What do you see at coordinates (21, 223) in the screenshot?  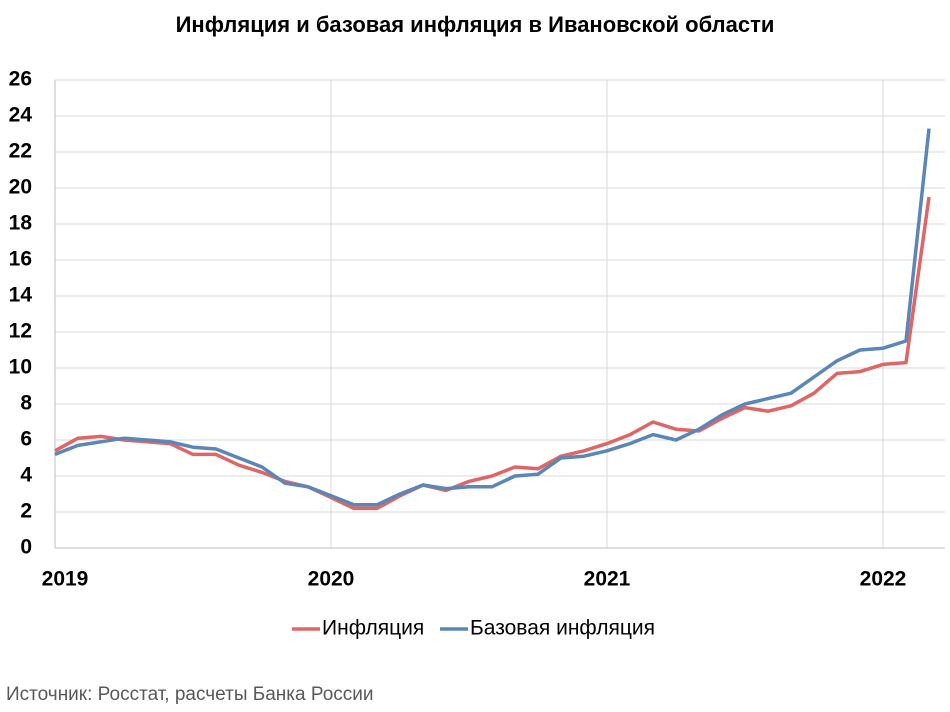 I see `y-tick-label: 18` at bounding box center [21, 223].